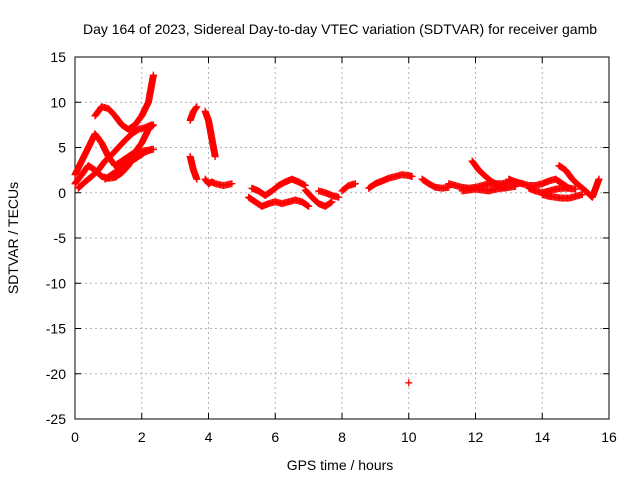 The height and width of the screenshot is (480, 640). I want to click on y-tick-label: -10, so click(56, 283).